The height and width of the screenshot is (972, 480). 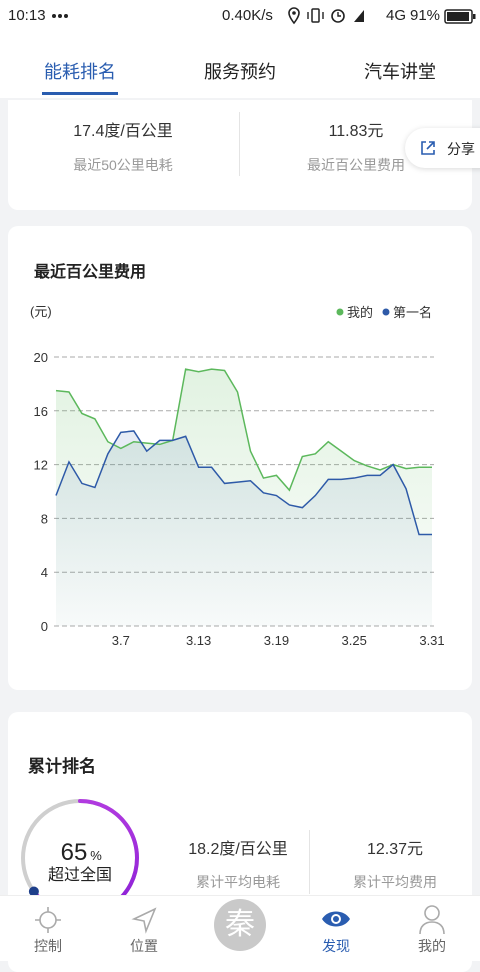 What do you see at coordinates (80, 93) in the screenshot?
I see `tab-indicator` at bounding box center [80, 93].